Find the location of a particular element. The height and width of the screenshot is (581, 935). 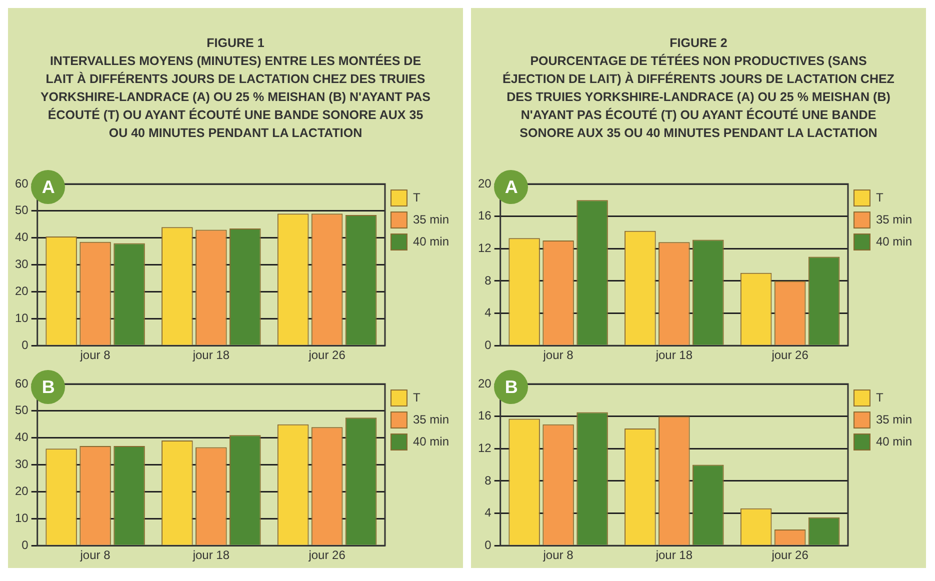

chart-subtitle: INTERVALLES MOYENS (MINUTES) ENTRE LES MONTÉES DE LAIT À DIFFÉRENTS JOURS DE LACTATION CHEZ DES TRUIES YORKSHIRE-LANDRACE (A) OU 25 % MEISHAN (B) N'AYANT PAS ÉCOUTÉ (T) OU AYANT ÉCOUTÉ UNE BANDE SONORE AUX 35 OU 40 MINUTES PENDANT LA LACTATION is located at coordinates (235, 97).